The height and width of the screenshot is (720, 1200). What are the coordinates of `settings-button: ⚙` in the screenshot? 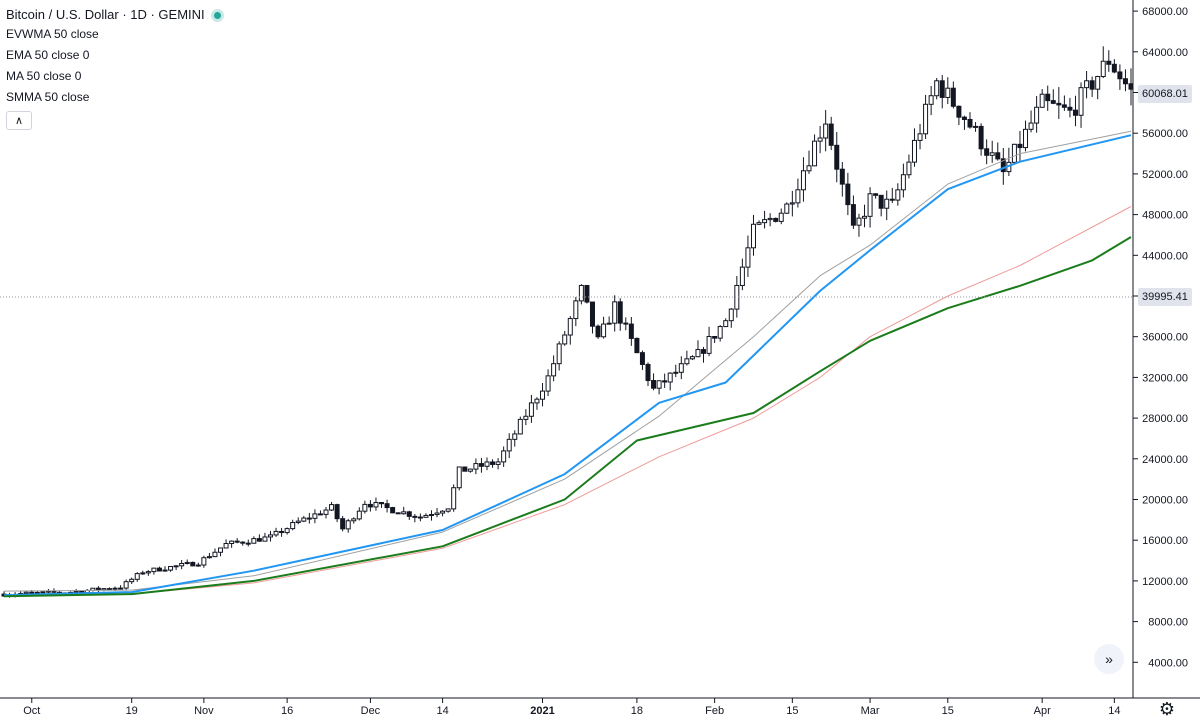 It's located at (1167, 709).